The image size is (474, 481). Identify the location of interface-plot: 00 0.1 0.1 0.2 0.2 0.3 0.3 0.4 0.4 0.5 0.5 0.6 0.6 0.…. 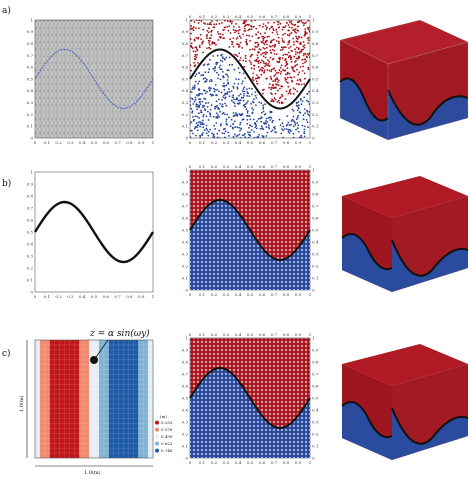
(91, 234).